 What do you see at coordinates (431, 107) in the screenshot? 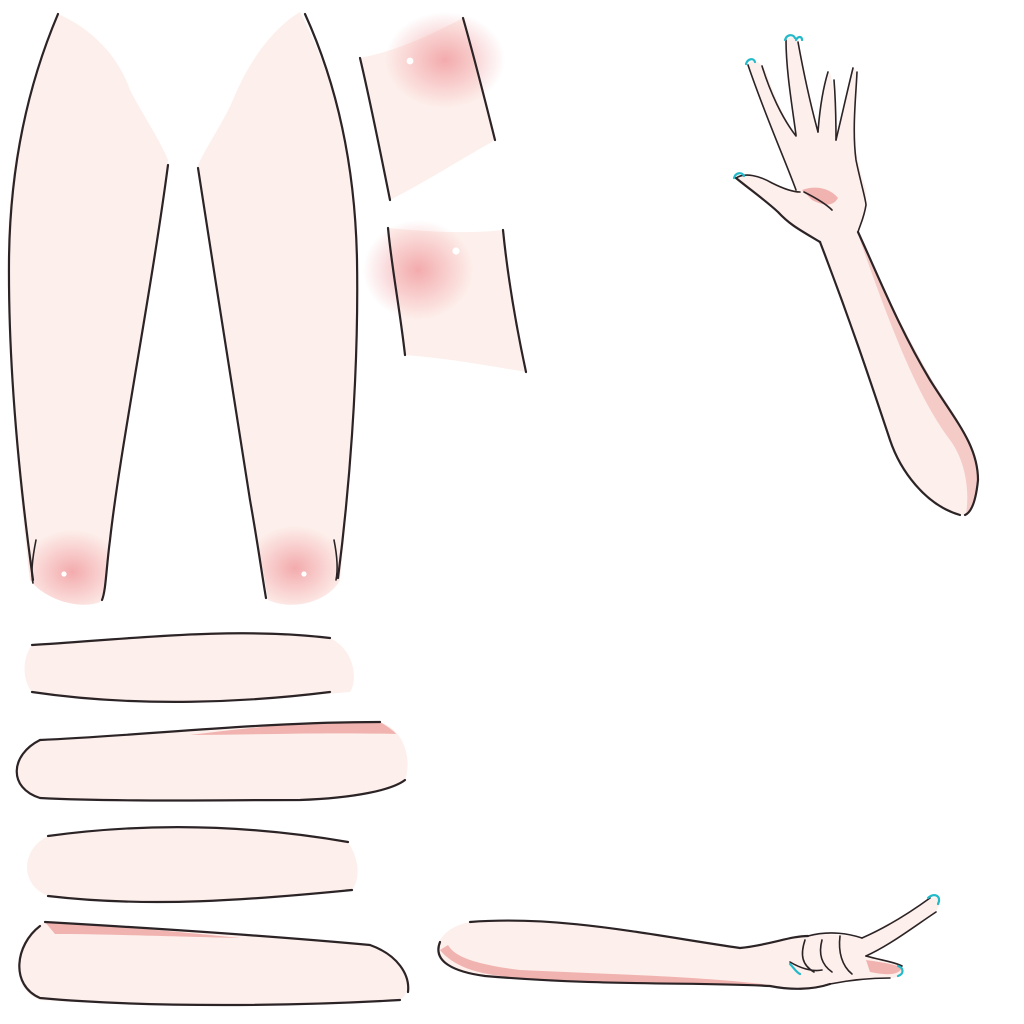
I see `knee-patch-top` at bounding box center [431, 107].